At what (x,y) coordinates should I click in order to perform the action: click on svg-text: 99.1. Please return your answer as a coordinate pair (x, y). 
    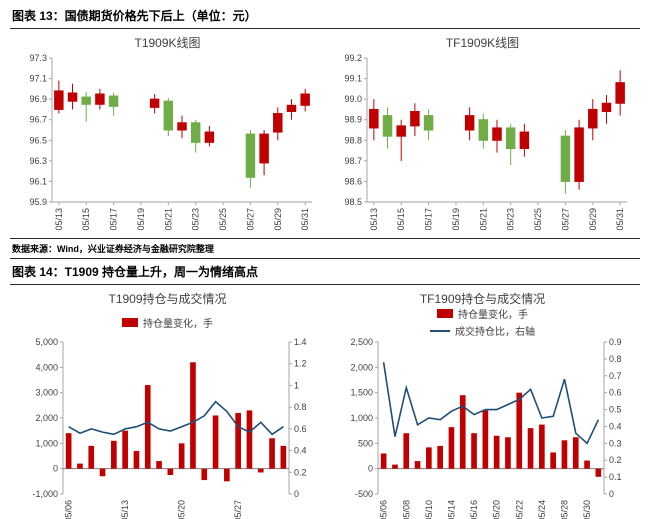
    Looking at the image, I should click on (353, 79).